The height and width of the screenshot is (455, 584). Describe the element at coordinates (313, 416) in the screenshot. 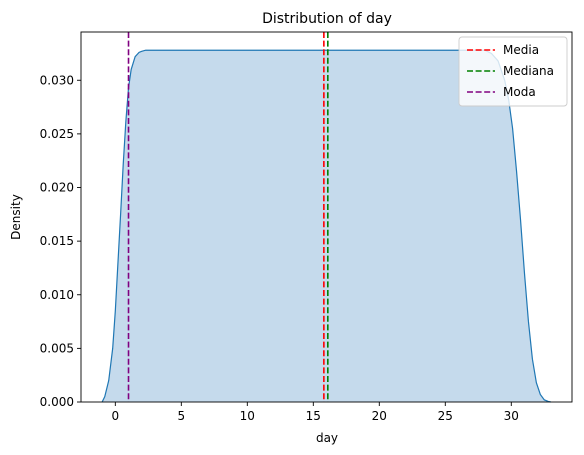

I see `x-tick-label: 15` at that location.